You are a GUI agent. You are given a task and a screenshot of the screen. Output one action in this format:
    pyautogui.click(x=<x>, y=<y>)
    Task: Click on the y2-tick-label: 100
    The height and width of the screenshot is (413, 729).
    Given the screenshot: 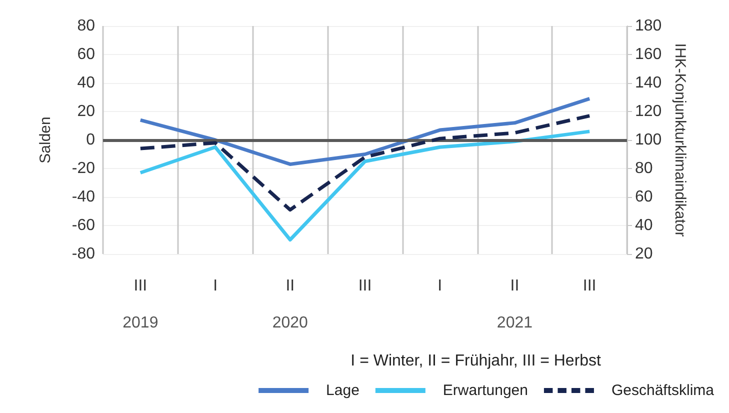 What is the action you would take?
    pyautogui.click(x=648, y=140)
    